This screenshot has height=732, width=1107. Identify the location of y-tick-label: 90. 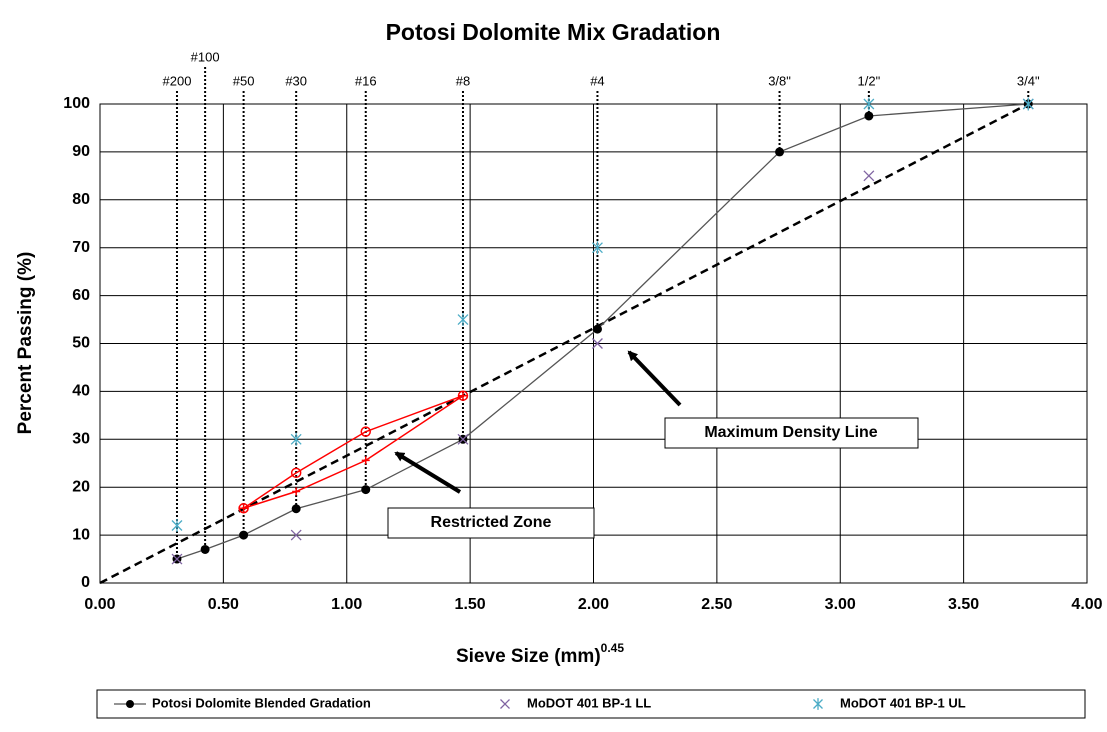
(81, 151).